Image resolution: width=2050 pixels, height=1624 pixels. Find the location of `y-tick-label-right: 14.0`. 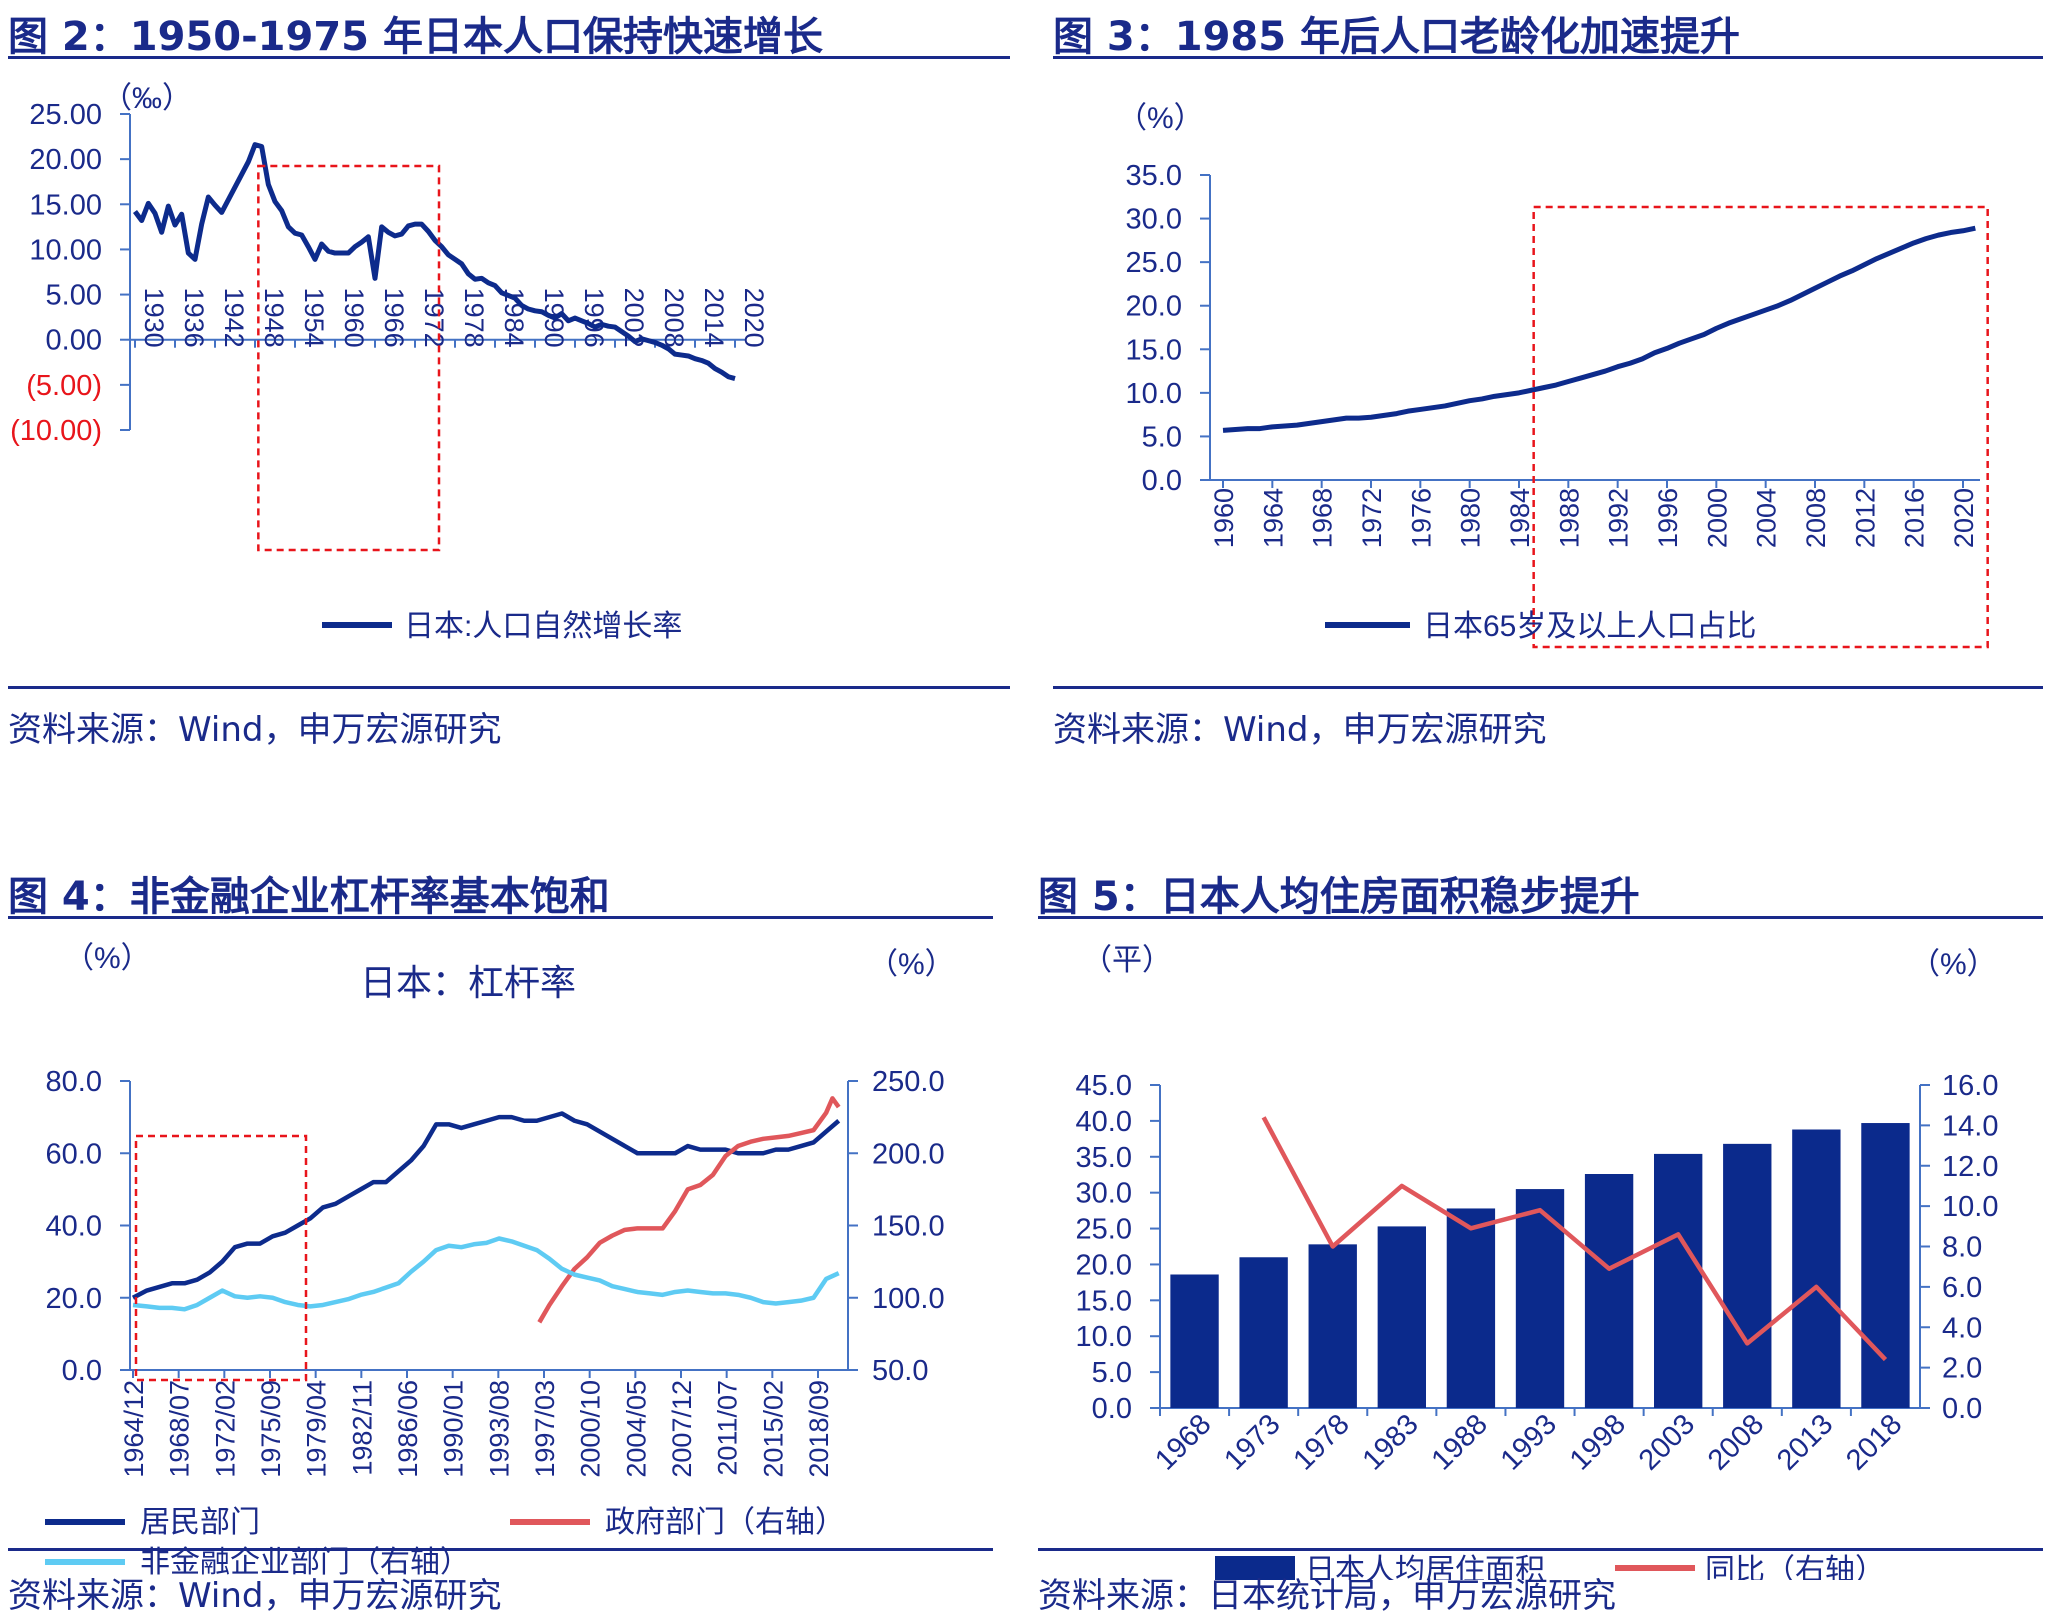

y-tick-label-right: 14.0 is located at coordinates (1970, 1126).